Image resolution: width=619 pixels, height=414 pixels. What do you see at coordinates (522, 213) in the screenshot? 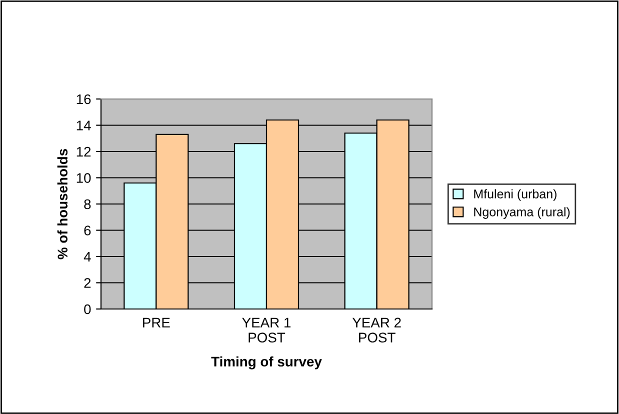
I see `legend-label: Ngonyama (rural)` at bounding box center [522, 213].